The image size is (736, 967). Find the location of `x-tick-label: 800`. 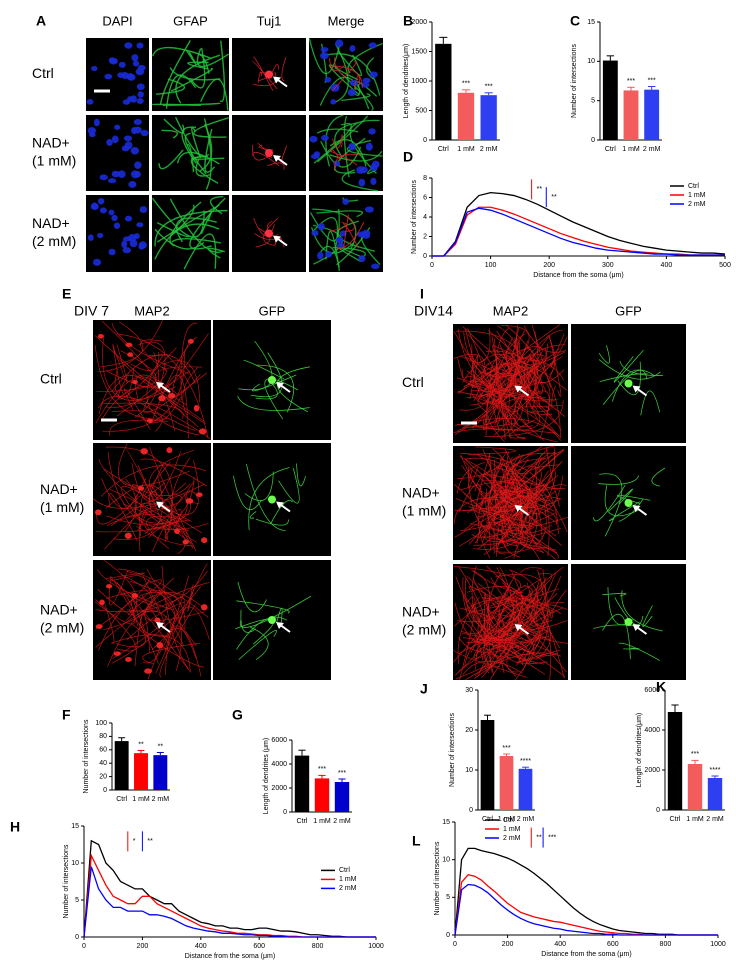

x-tick-label: 800 is located at coordinates (318, 946).